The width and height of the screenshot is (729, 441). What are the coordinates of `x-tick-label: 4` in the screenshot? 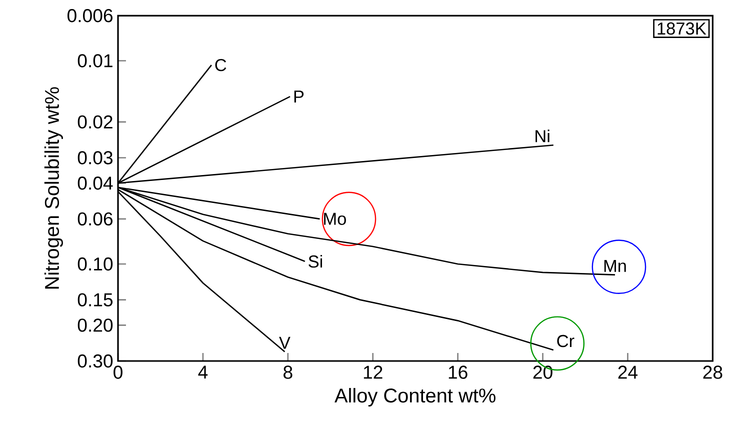 It's located at (203, 372).